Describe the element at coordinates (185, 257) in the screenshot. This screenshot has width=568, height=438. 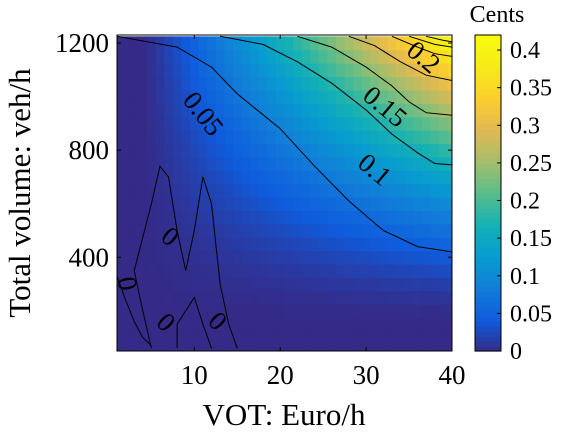
I see `contour-line` at that location.